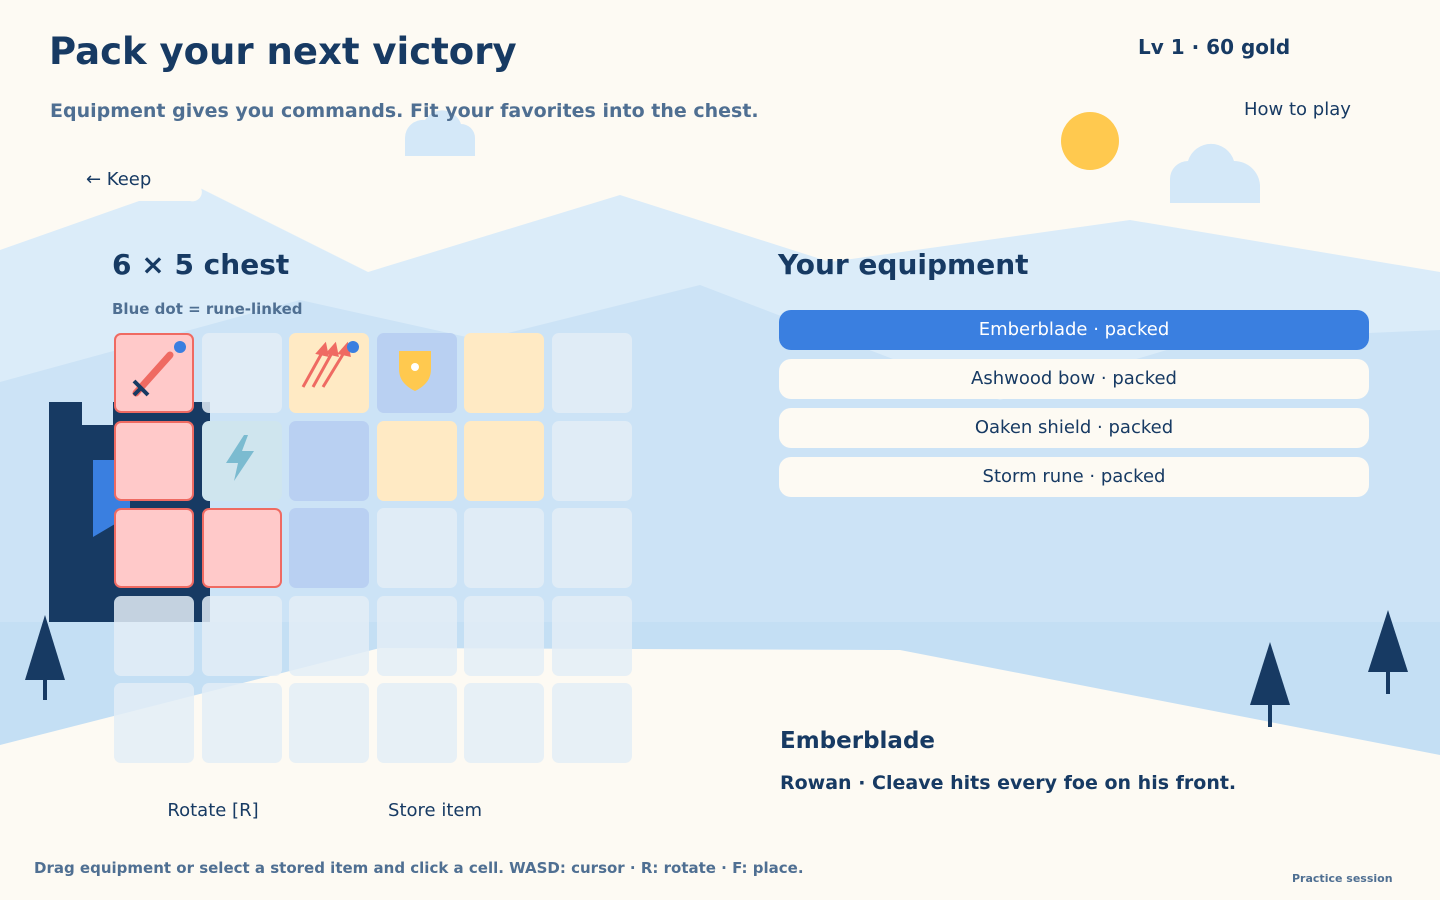 This screenshot has width=1440, height=900. What do you see at coordinates (1074, 428) in the screenshot?
I see `equipment-item: Oaken shield · packed` at bounding box center [1074, 428].